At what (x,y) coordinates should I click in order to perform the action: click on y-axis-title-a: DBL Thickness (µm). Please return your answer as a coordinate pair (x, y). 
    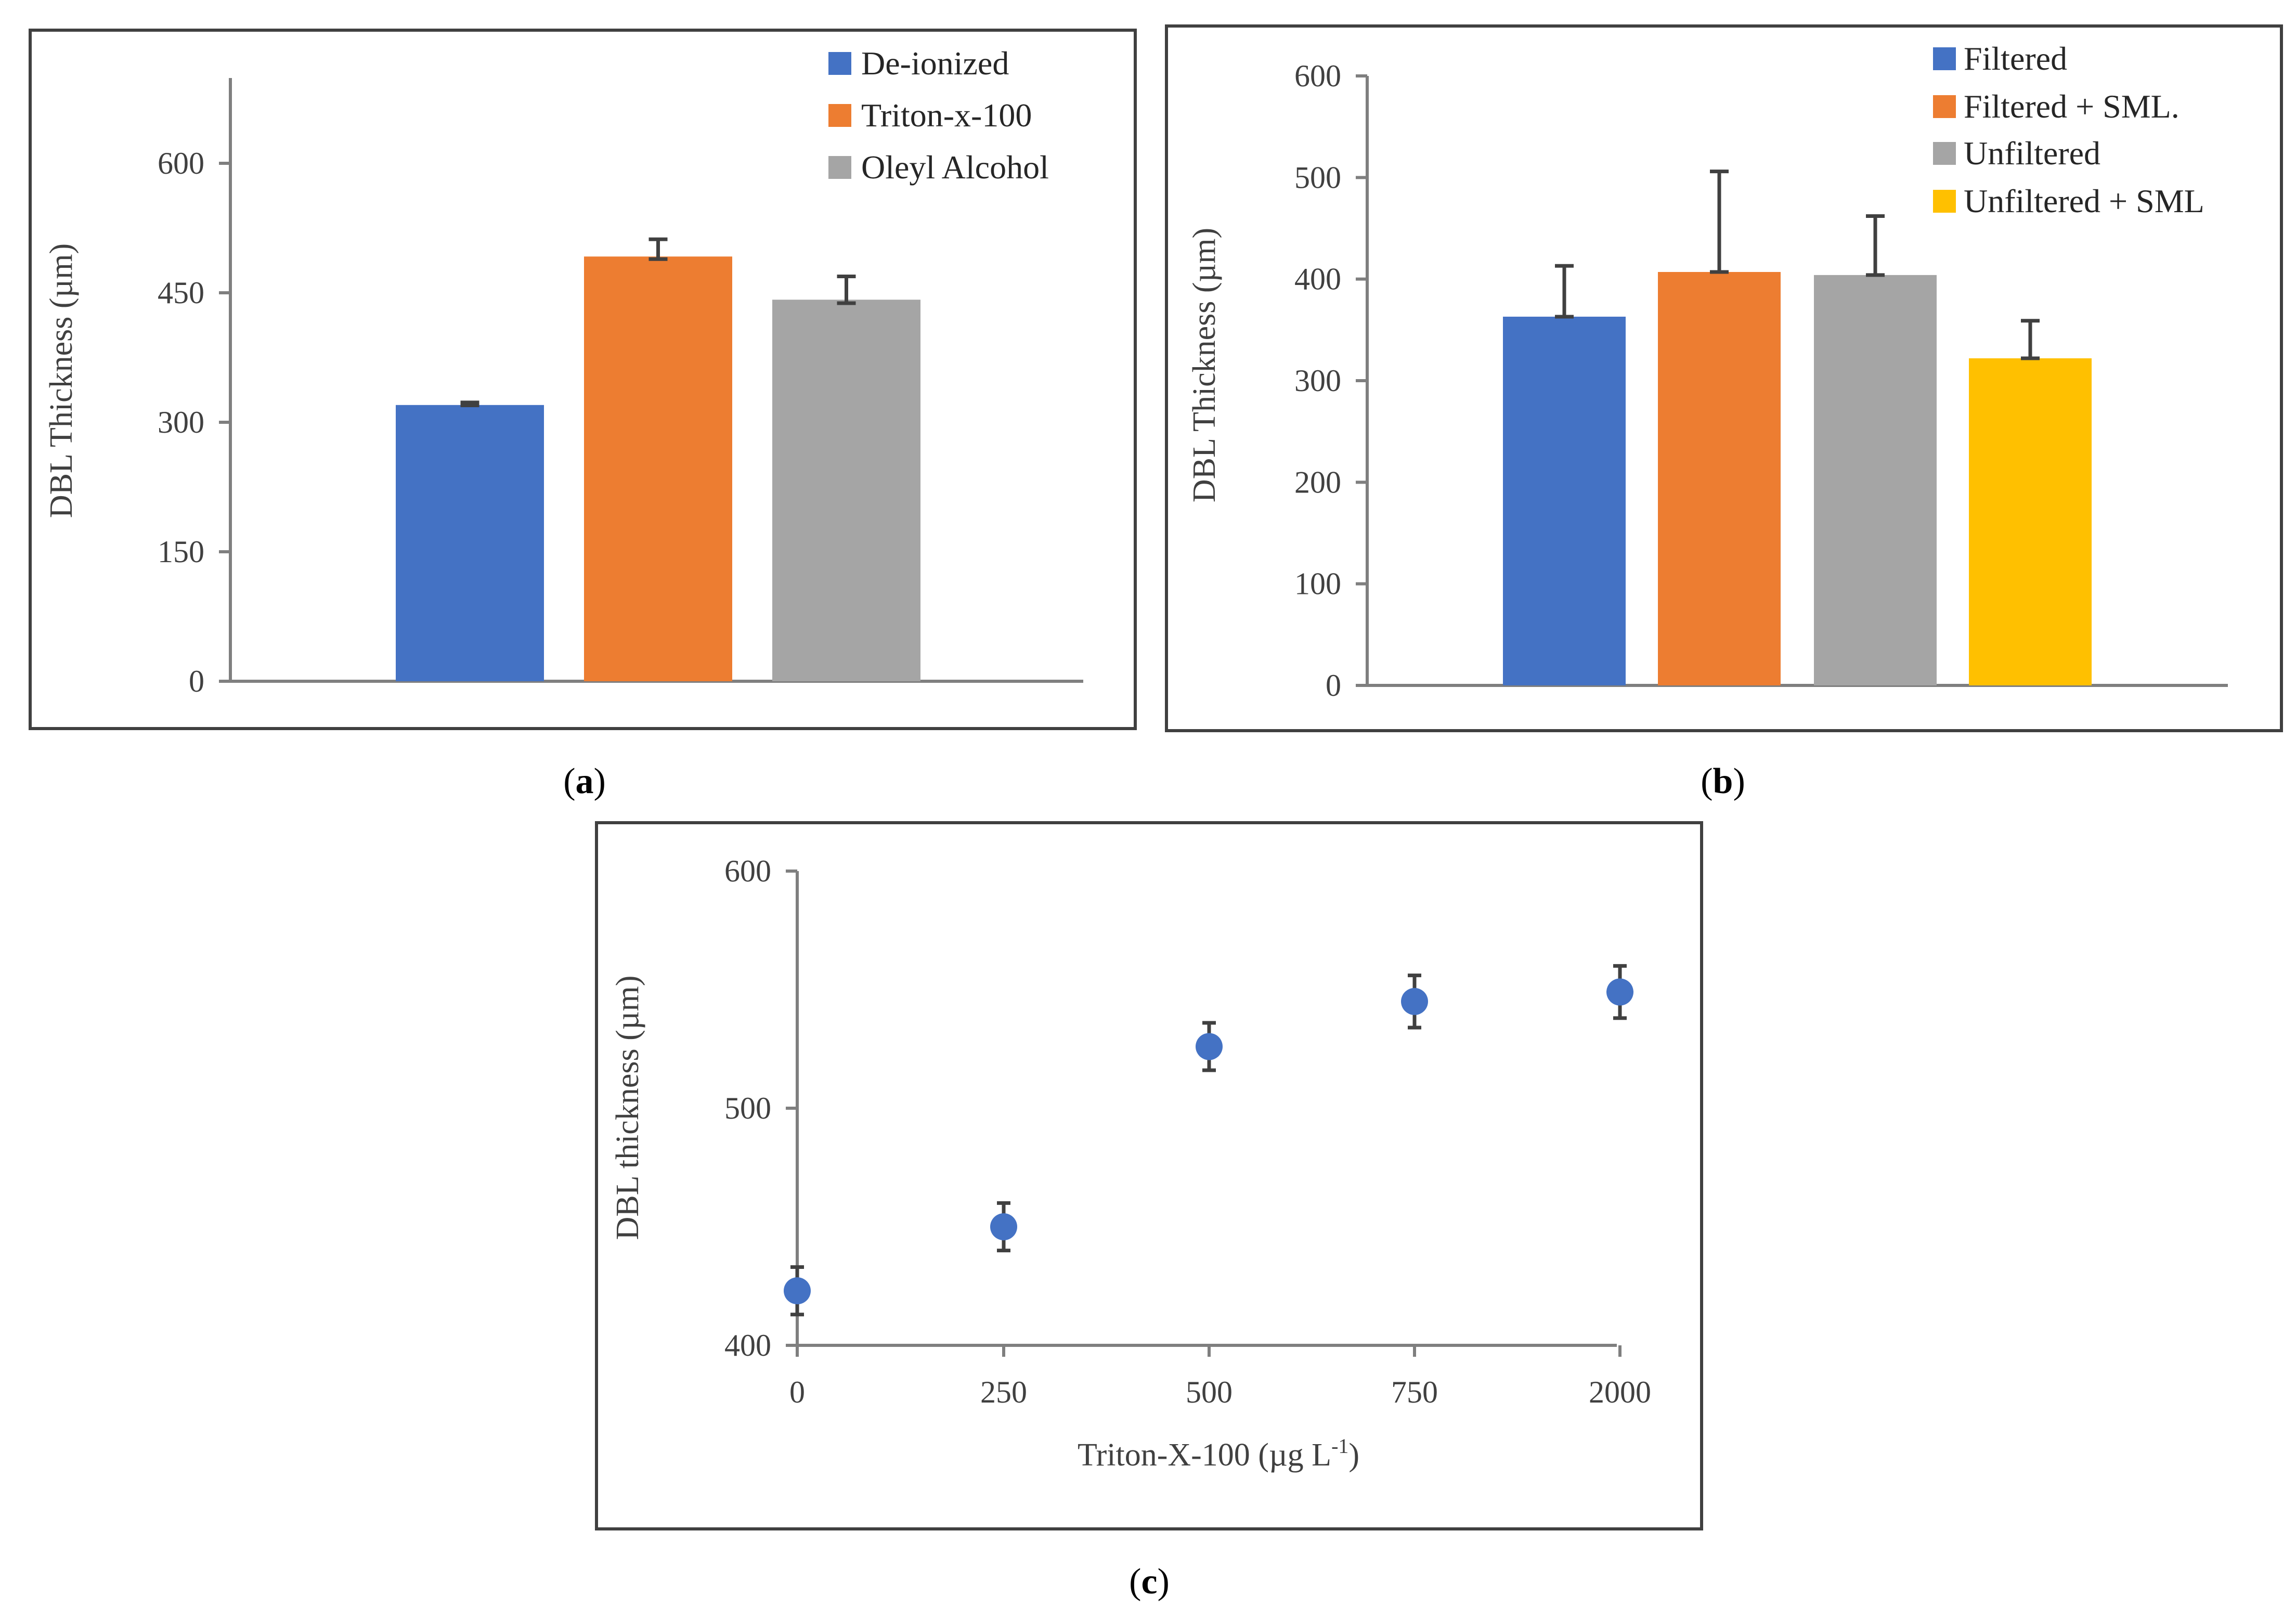
    Looking at the image, I should click on (61, 380).